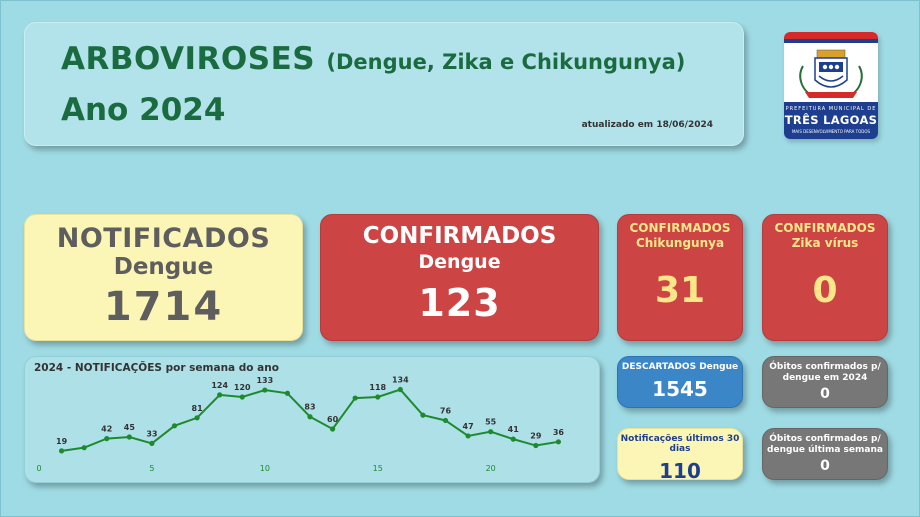 The width and height of the screenshot is (920, 517). What do you see at coordinates (825, 228) in the screenshot?
I see `kpi-zika-label: CONFIRMADOS` at bounding box center [825, 228].